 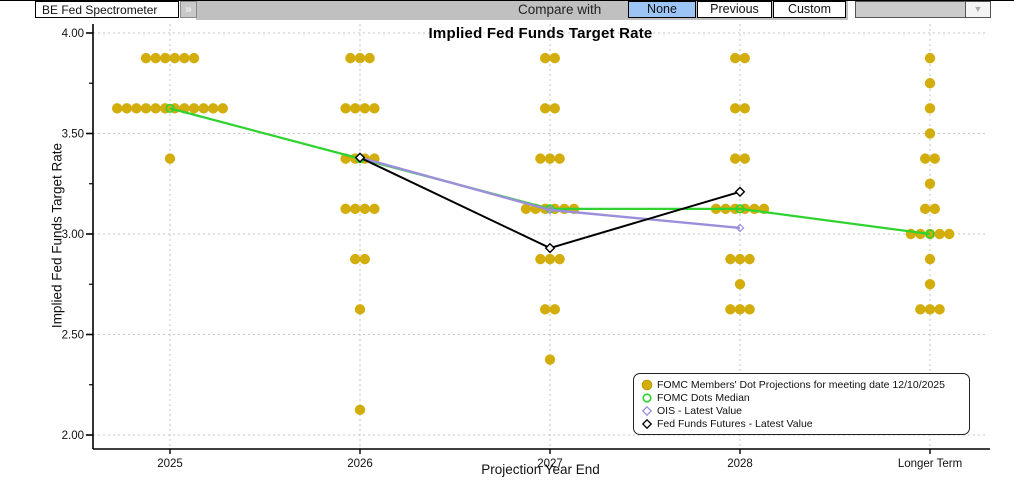 What do you see at coordinates (977, 9) in the screenshot?
I see `chevron-down-icon: ▼` at bounding box center [977, 9].